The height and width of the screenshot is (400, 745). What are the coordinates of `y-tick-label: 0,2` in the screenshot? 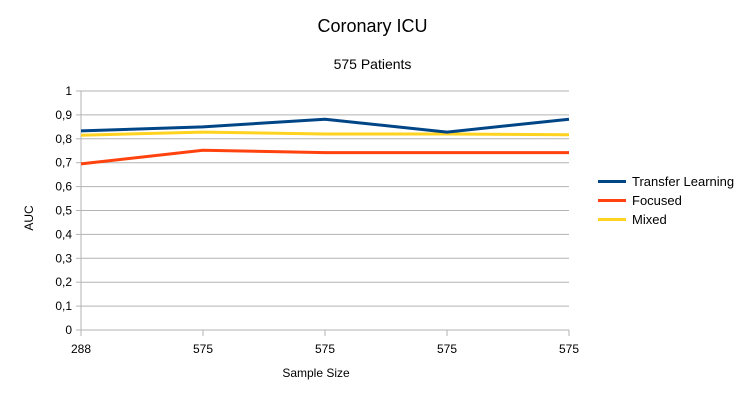 It's located at (63, 282).